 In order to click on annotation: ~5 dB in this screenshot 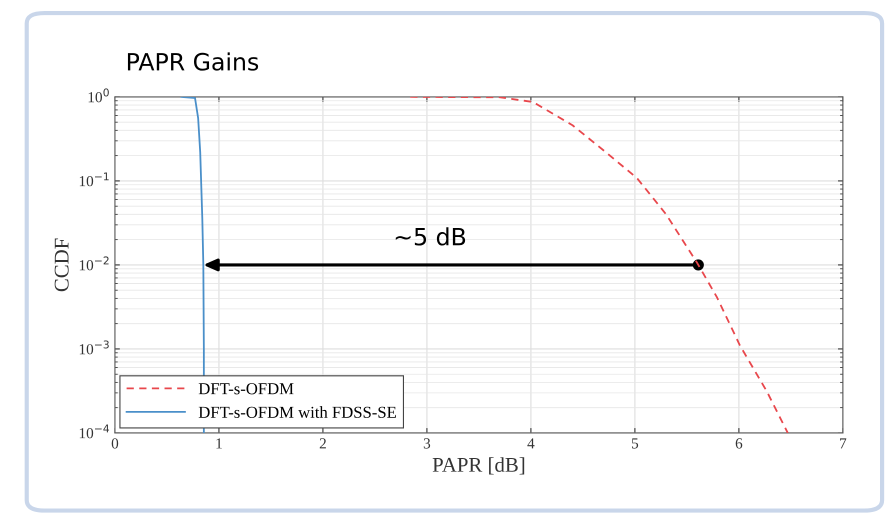, I will do `click(431, 236)`.